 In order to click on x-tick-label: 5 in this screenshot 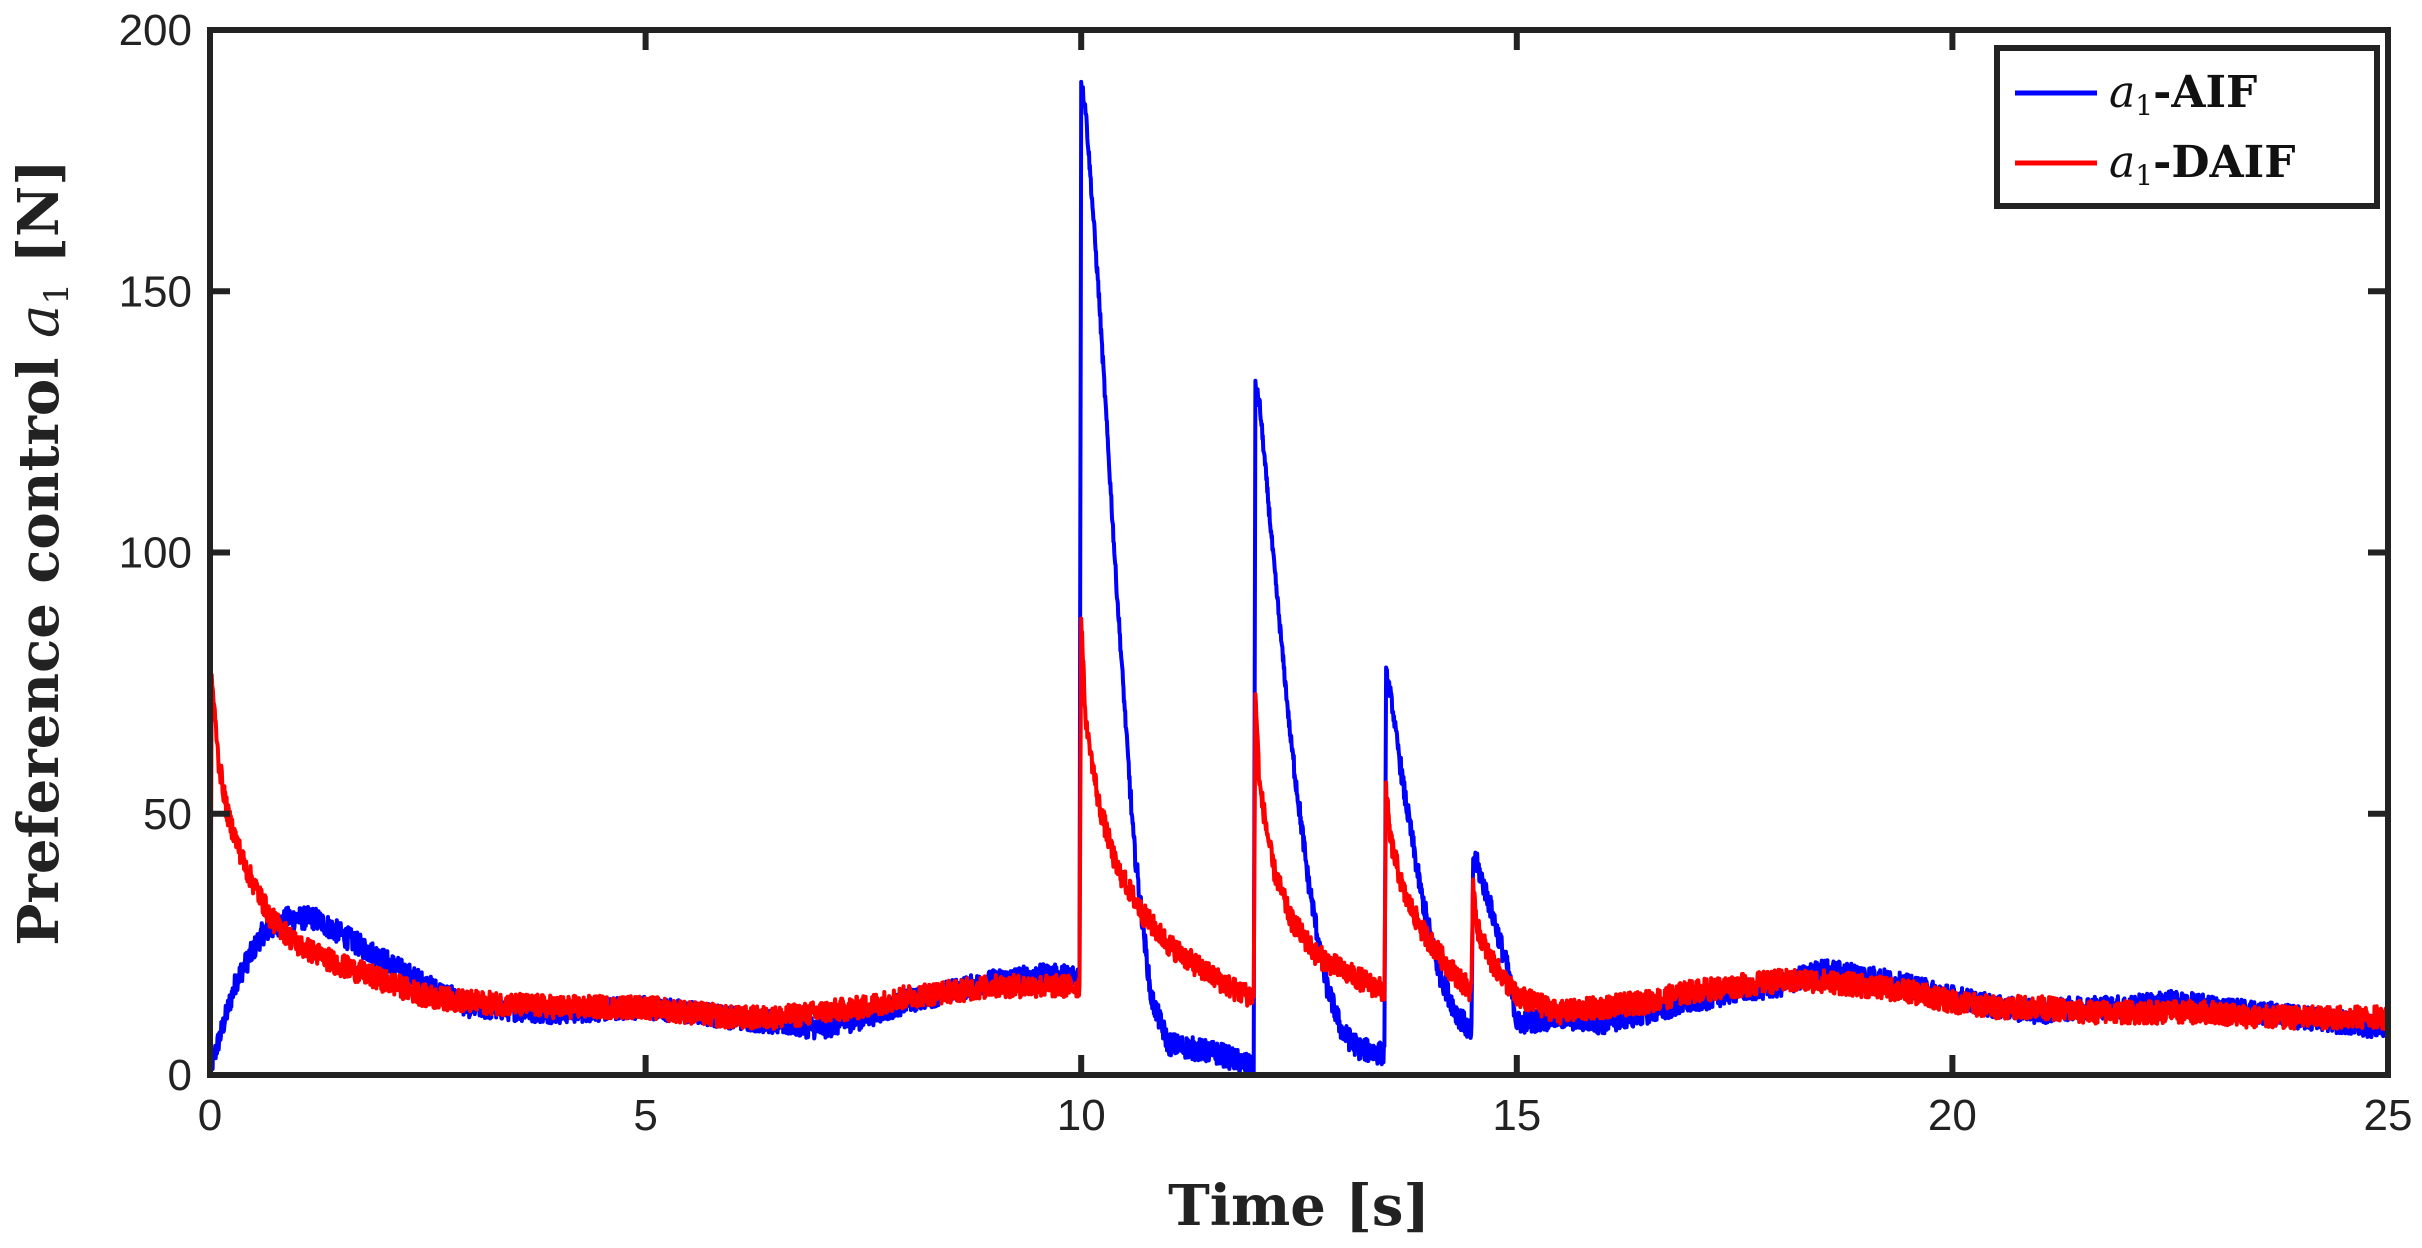, I will do `click(645, 1115)`.